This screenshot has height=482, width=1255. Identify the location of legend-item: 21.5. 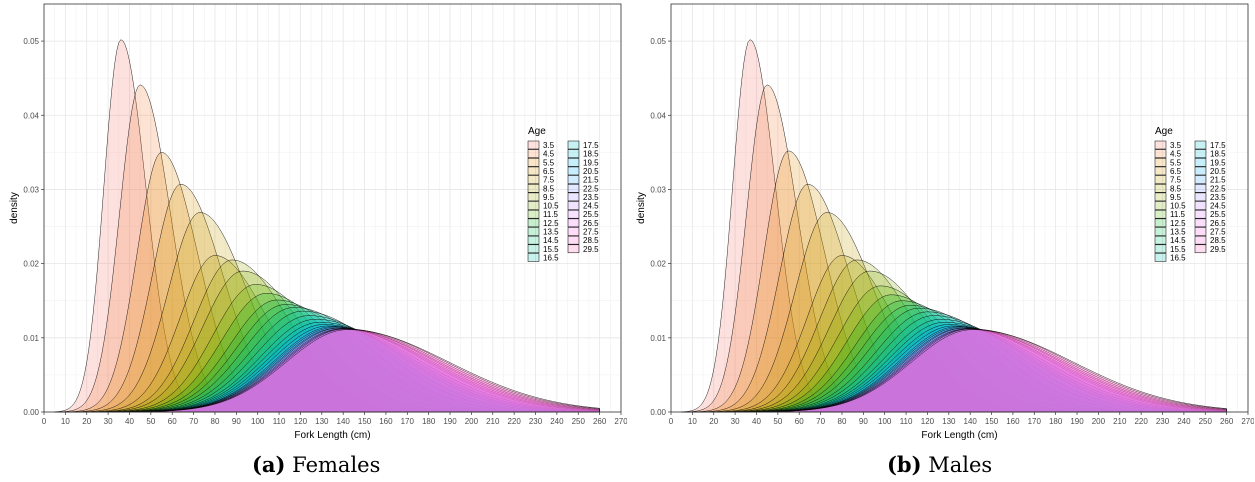
(583, 180).